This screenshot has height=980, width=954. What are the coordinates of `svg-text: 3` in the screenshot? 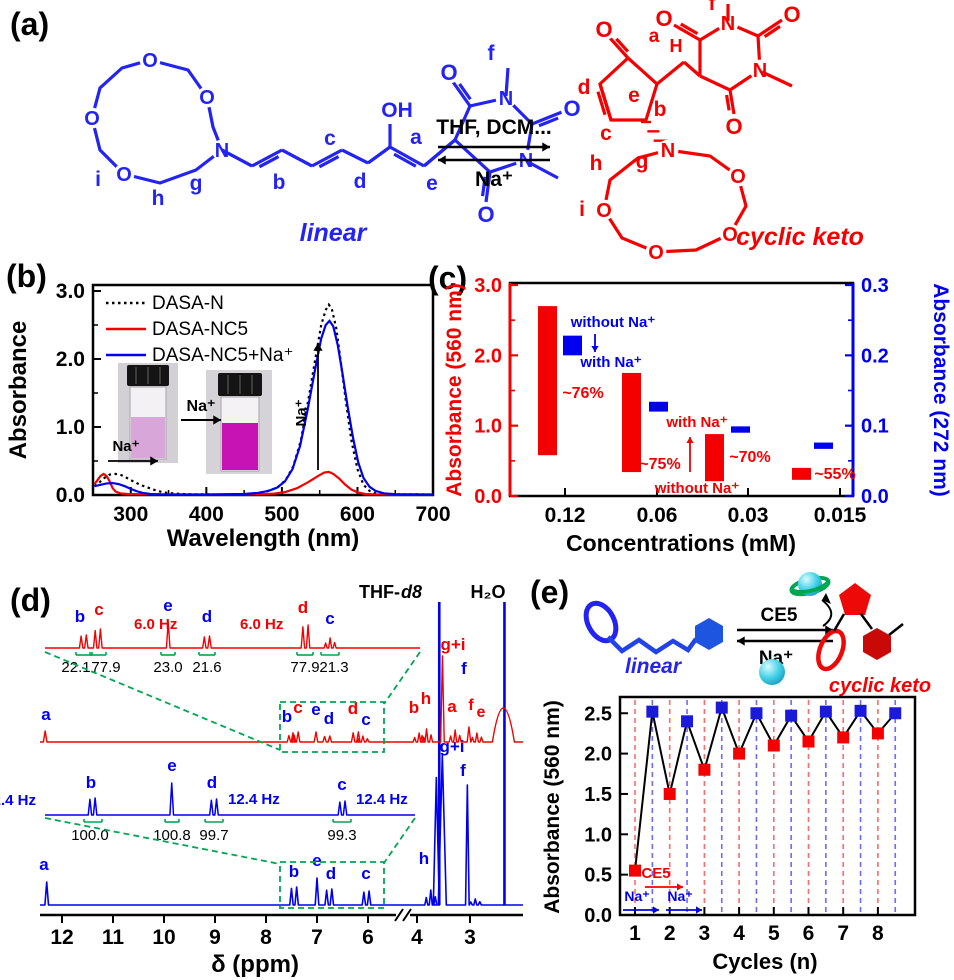 It's located at (470, 937).